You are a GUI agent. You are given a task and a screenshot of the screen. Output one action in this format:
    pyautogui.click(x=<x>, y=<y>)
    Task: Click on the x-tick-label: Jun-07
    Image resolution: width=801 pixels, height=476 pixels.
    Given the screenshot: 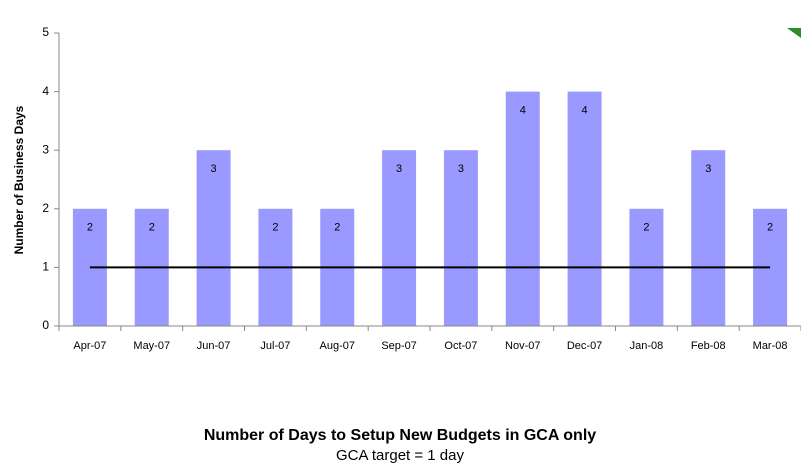 What is the action you would take?
    pyautogui.click(x=214, y=346)
    